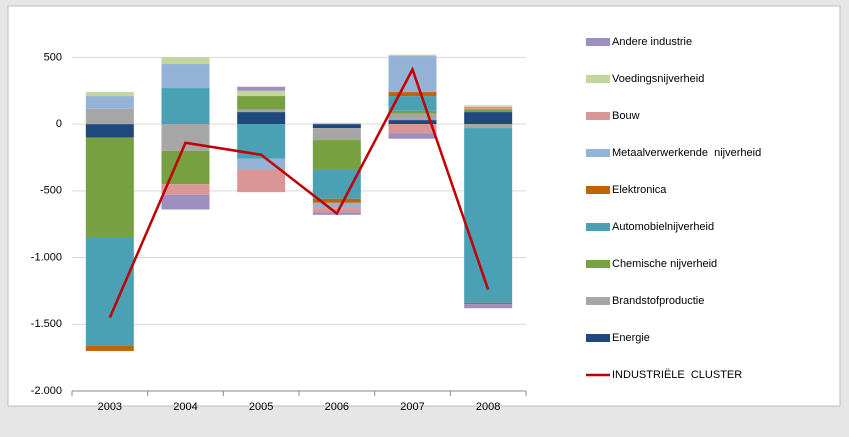 This screenshot has width=849, height=437. I want to click on legend-label: Andere industrie, so click(652, 42).